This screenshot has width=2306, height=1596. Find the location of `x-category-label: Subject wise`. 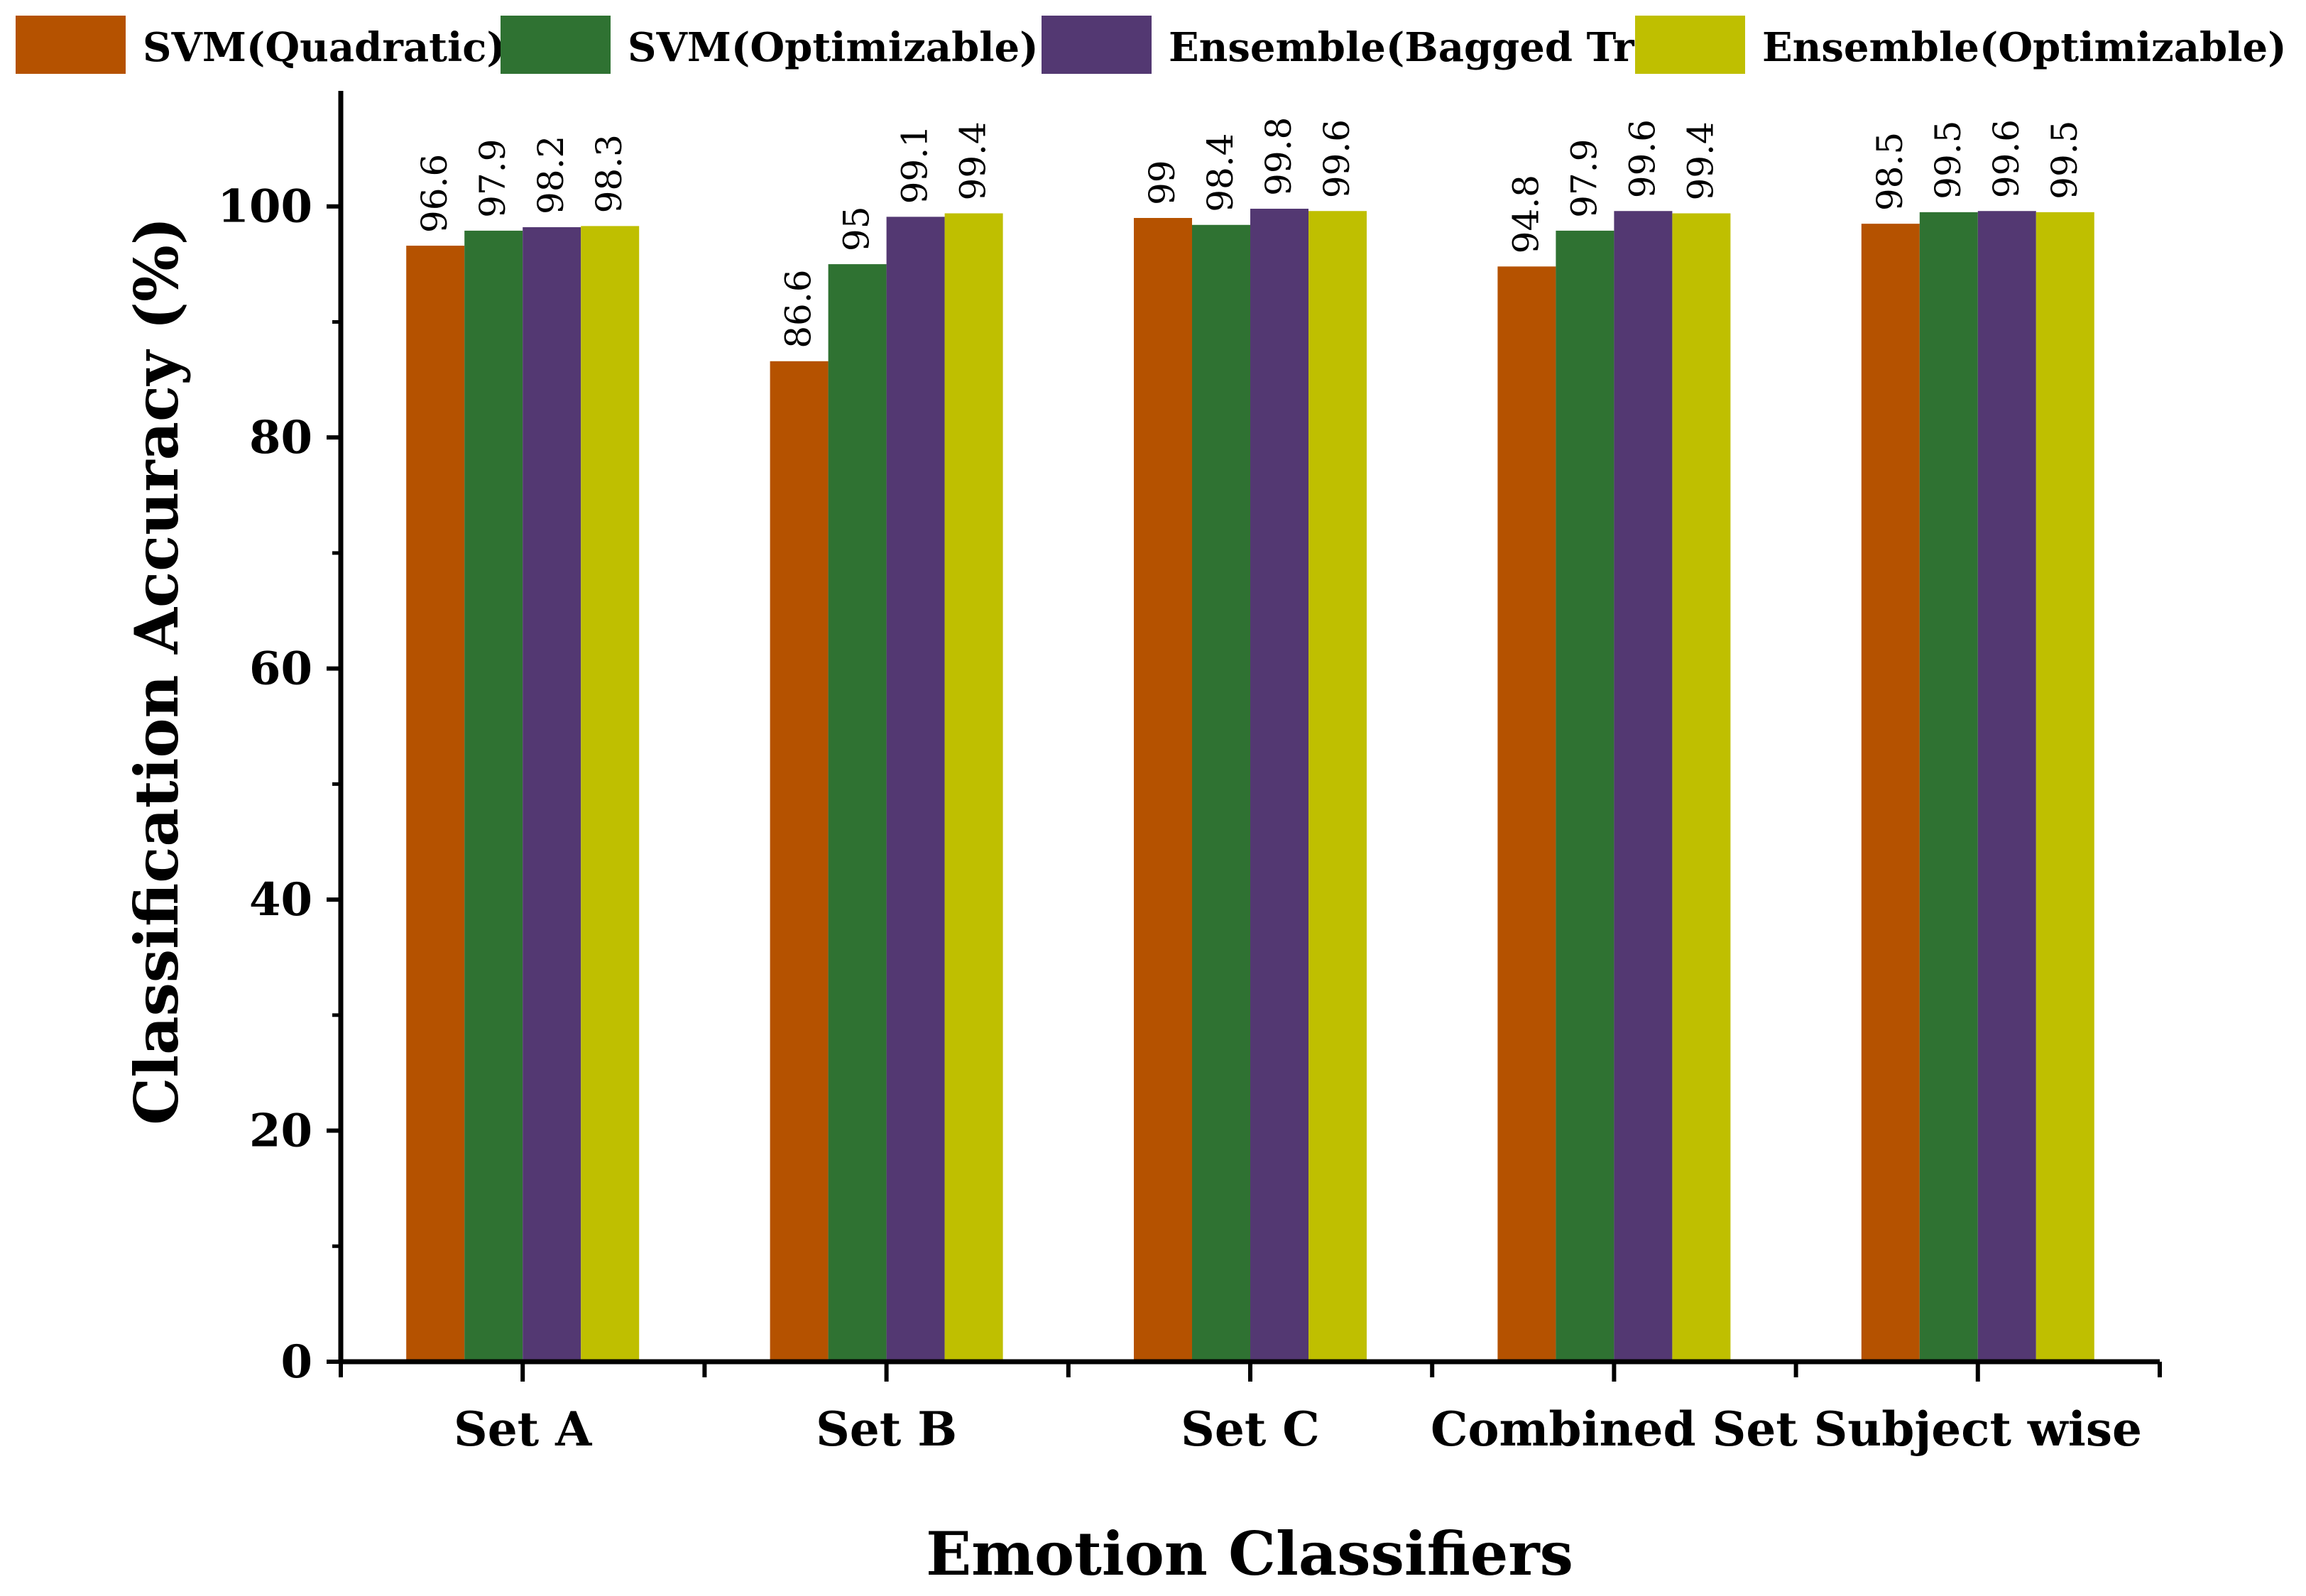

x-category-label: Subject wise is located at coordinates (1978, 1429).